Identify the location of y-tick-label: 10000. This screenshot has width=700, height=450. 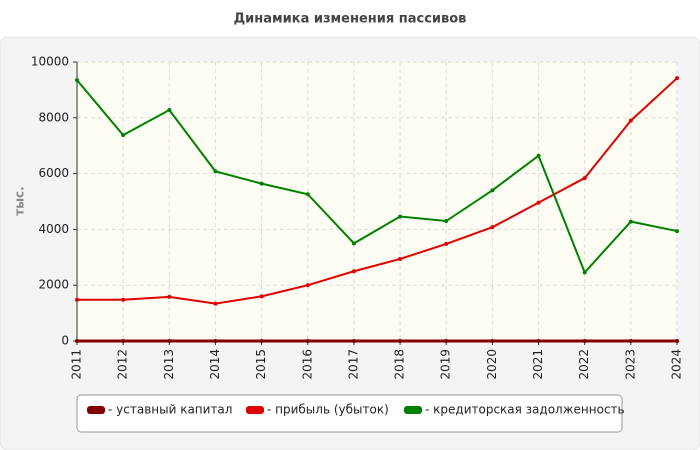
(50, 62).